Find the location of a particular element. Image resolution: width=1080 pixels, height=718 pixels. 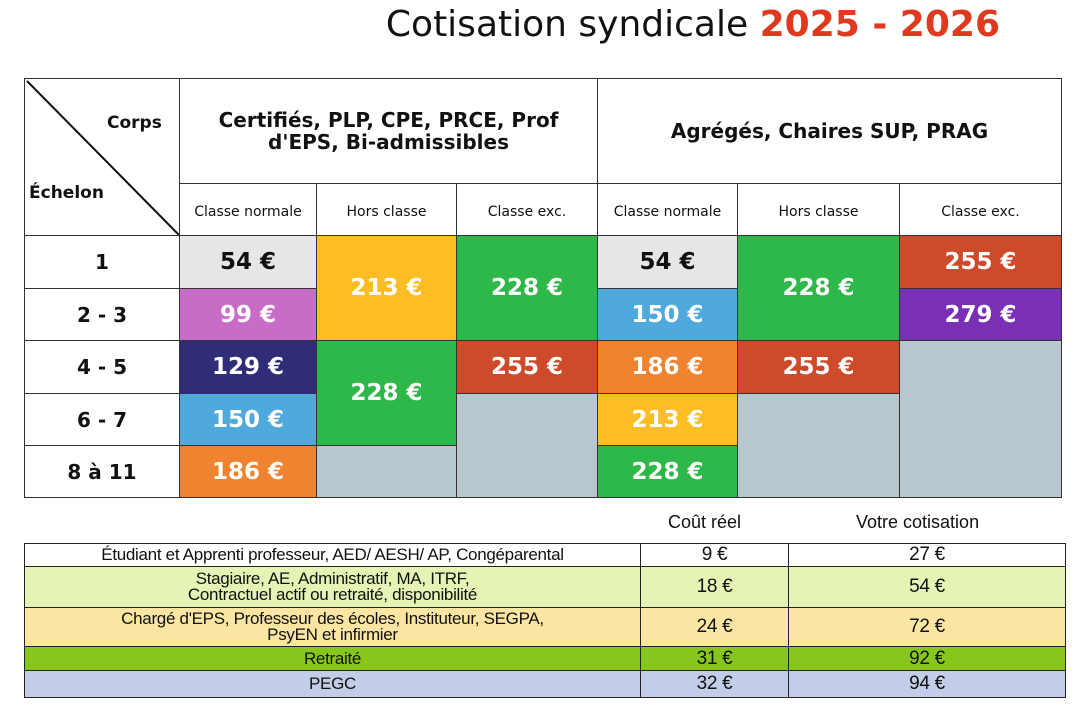

diagonal-line is located at coordinates (103, 158).